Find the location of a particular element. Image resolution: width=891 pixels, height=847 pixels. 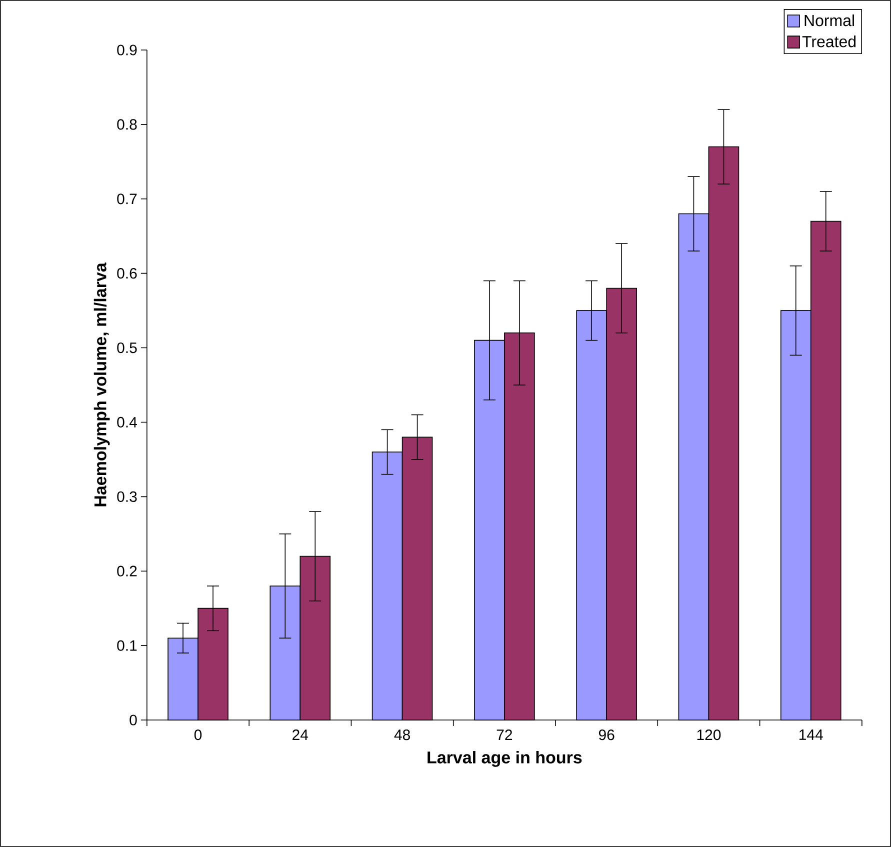

y-tick-label: 0 is located at coordinates (133, 720).